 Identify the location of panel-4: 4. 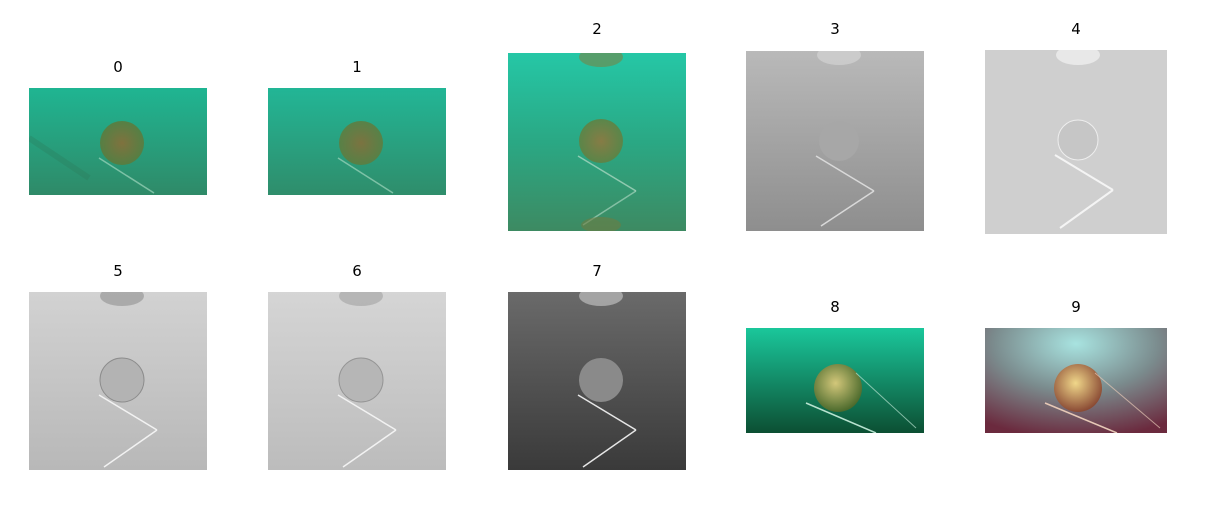
(1076, 127).